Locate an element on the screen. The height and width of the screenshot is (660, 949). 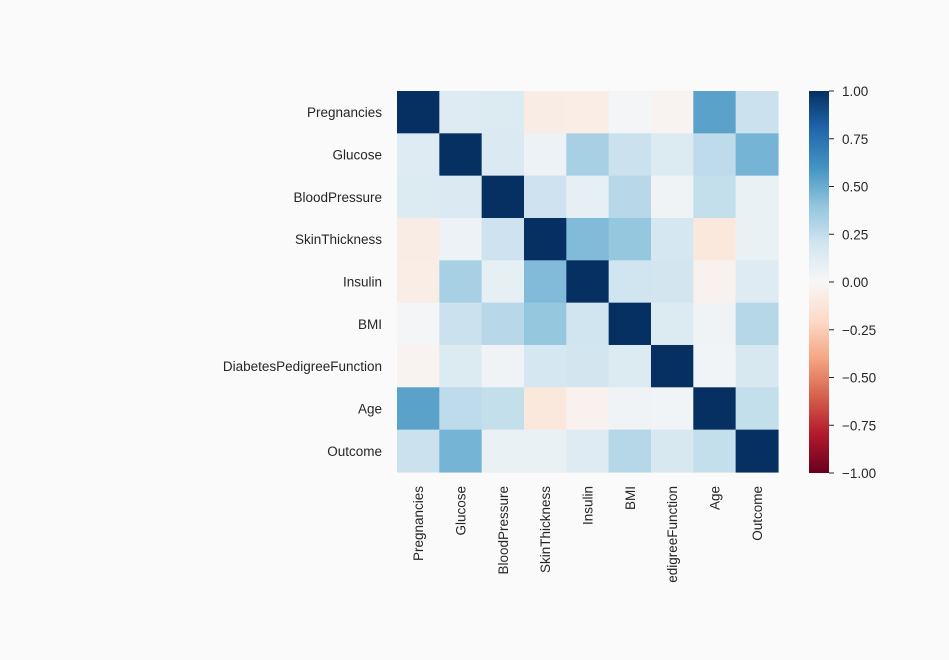
column-label: BMI is located at coordinates (630, 498).